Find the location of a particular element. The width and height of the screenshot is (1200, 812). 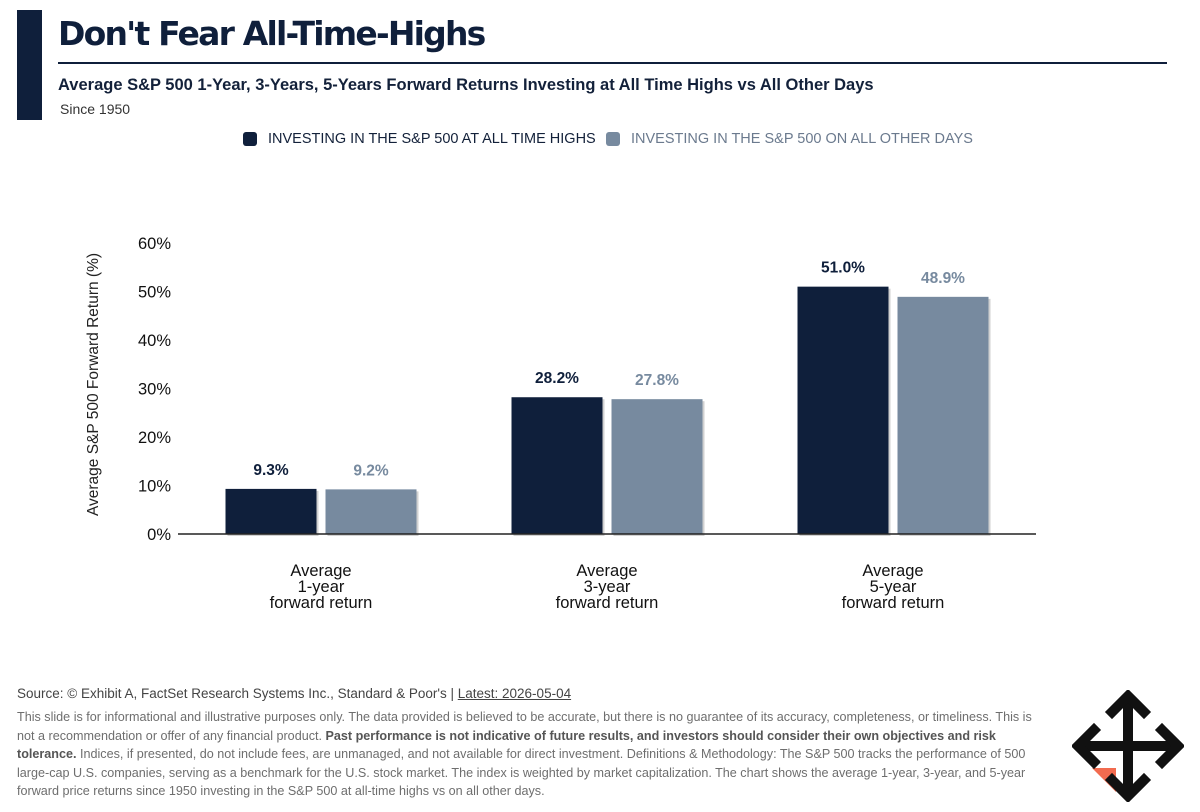

logo-arrow-up is located at coordinates (1128, 705).